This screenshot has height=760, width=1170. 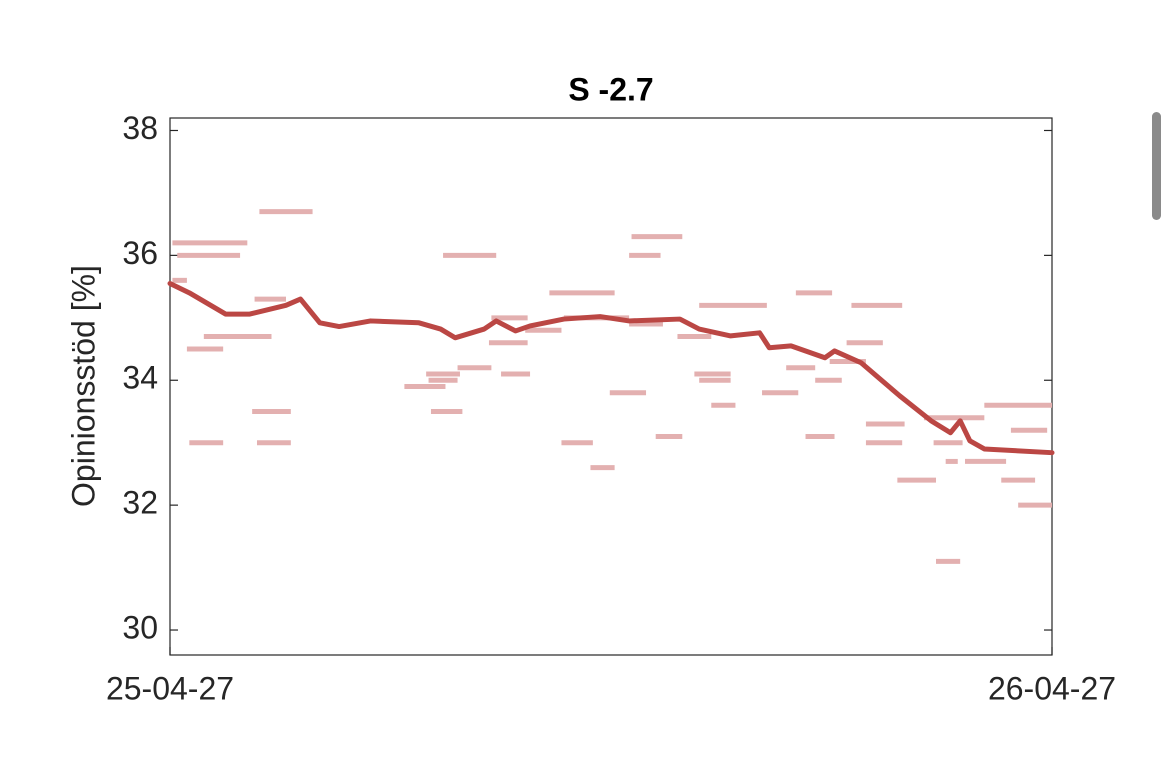 What do you see at coordinates (1156, 166) in the screenshot?
I see `scrollbar` at bounding box center [1156, 166].